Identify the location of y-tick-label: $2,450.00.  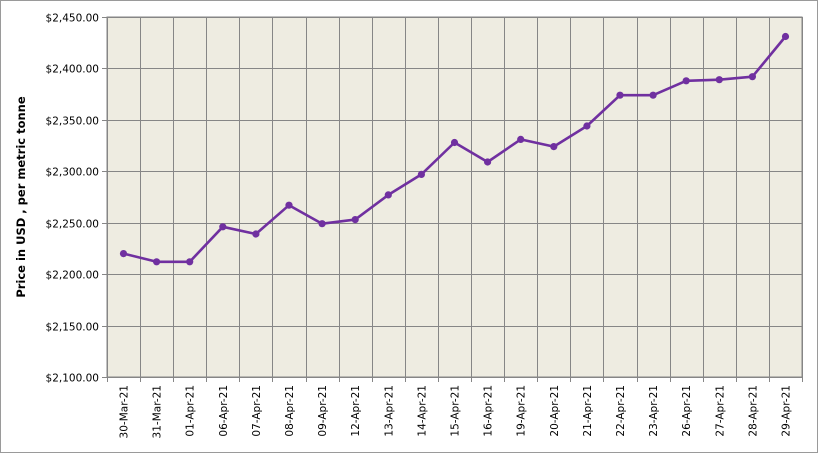
(72, 19).